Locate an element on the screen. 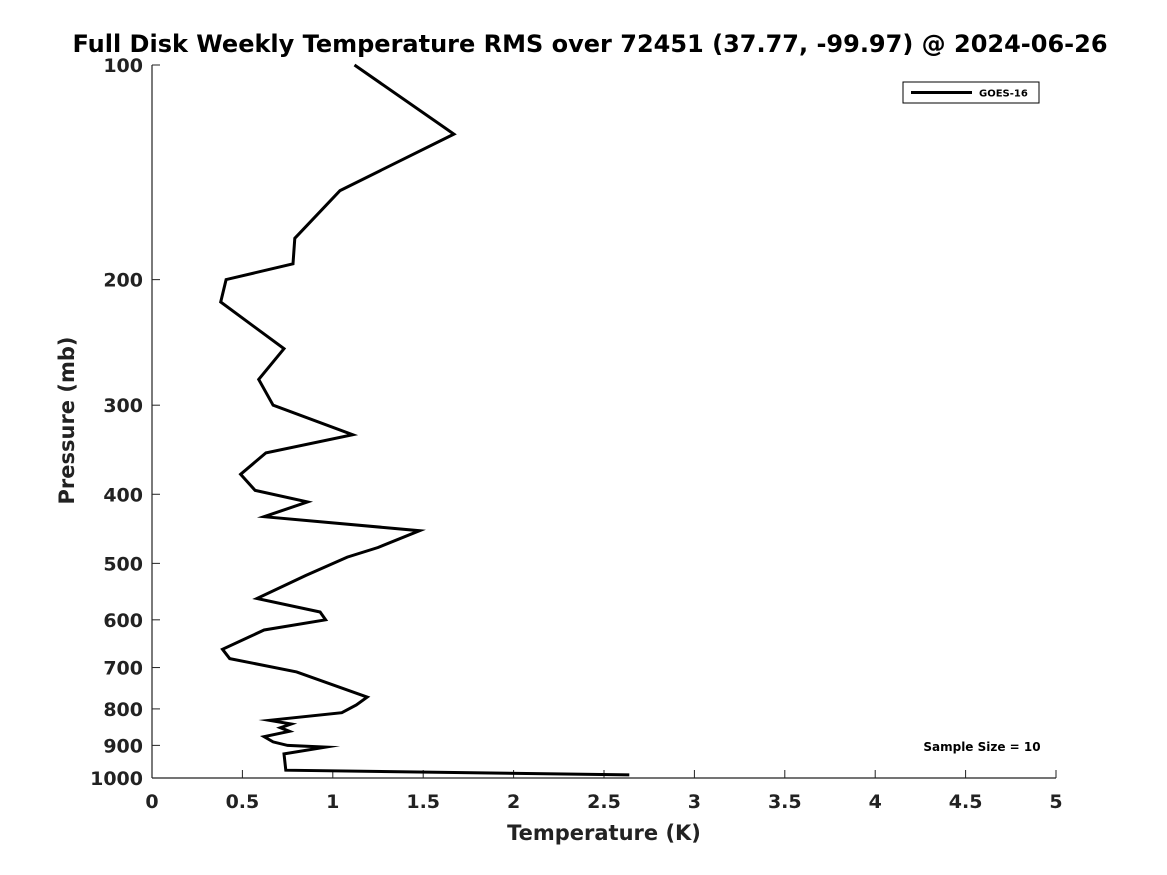 The width and height of the screenshot is (1167, 875). x-tick-label: 2.5 is located at coordinates (604, 802).